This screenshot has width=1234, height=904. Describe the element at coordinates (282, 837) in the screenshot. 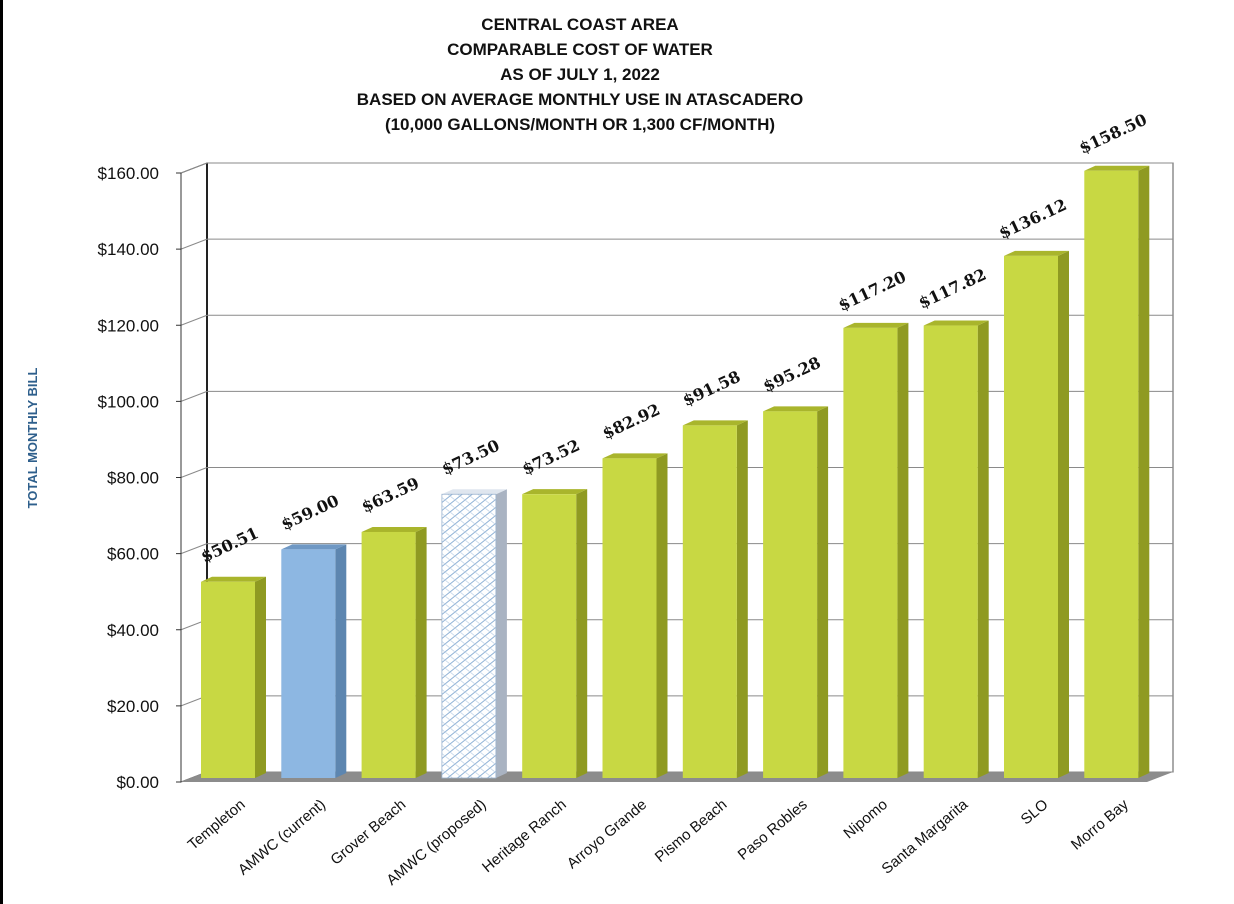

I see `category-label: AMWC (current)` at that location.